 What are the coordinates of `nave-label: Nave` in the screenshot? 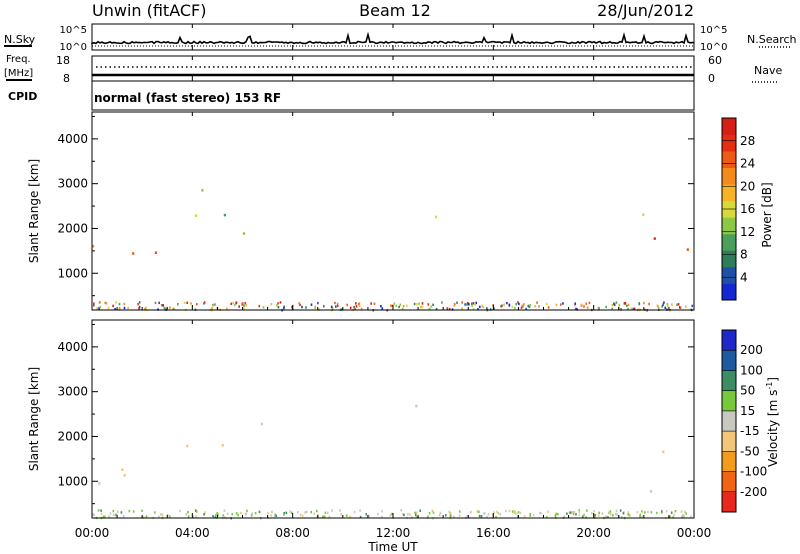 It's located at (768, 70).